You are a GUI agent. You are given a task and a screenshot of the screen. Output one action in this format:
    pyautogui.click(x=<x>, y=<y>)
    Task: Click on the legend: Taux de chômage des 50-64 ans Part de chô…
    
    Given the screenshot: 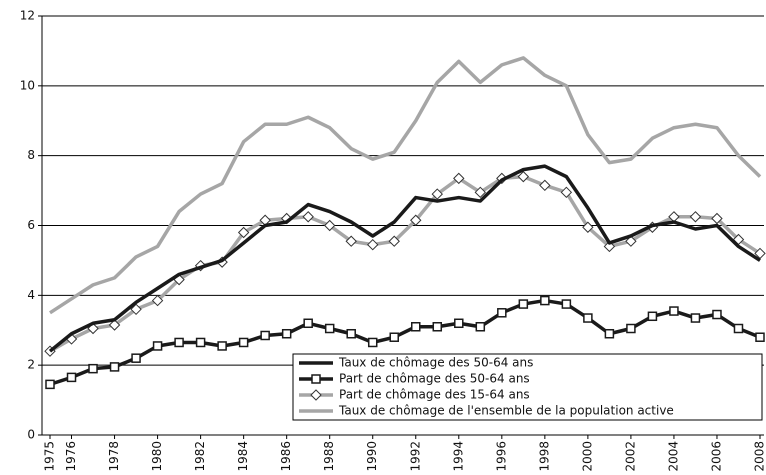 What is the action you would take?
    pyautogui.click(x=527, y=387)
    